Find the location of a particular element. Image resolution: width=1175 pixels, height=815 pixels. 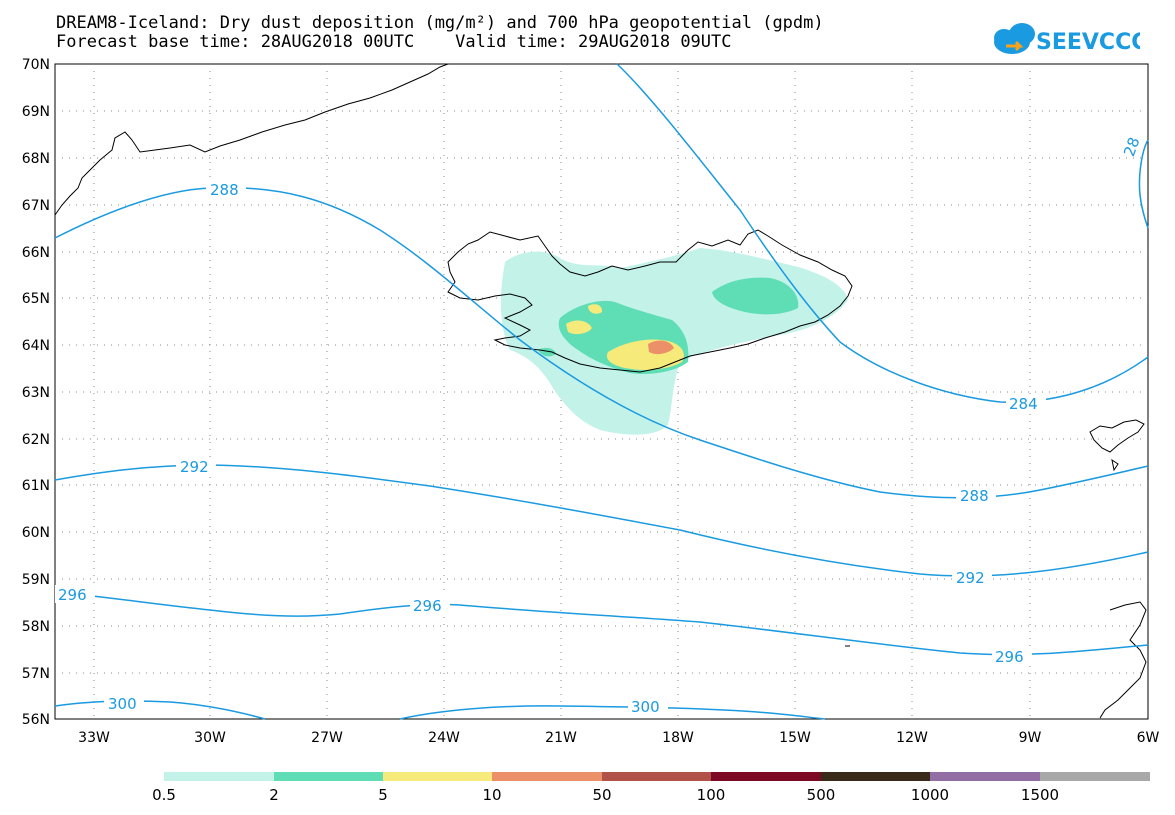

dust-area-high is located at coordinates (661, 347).